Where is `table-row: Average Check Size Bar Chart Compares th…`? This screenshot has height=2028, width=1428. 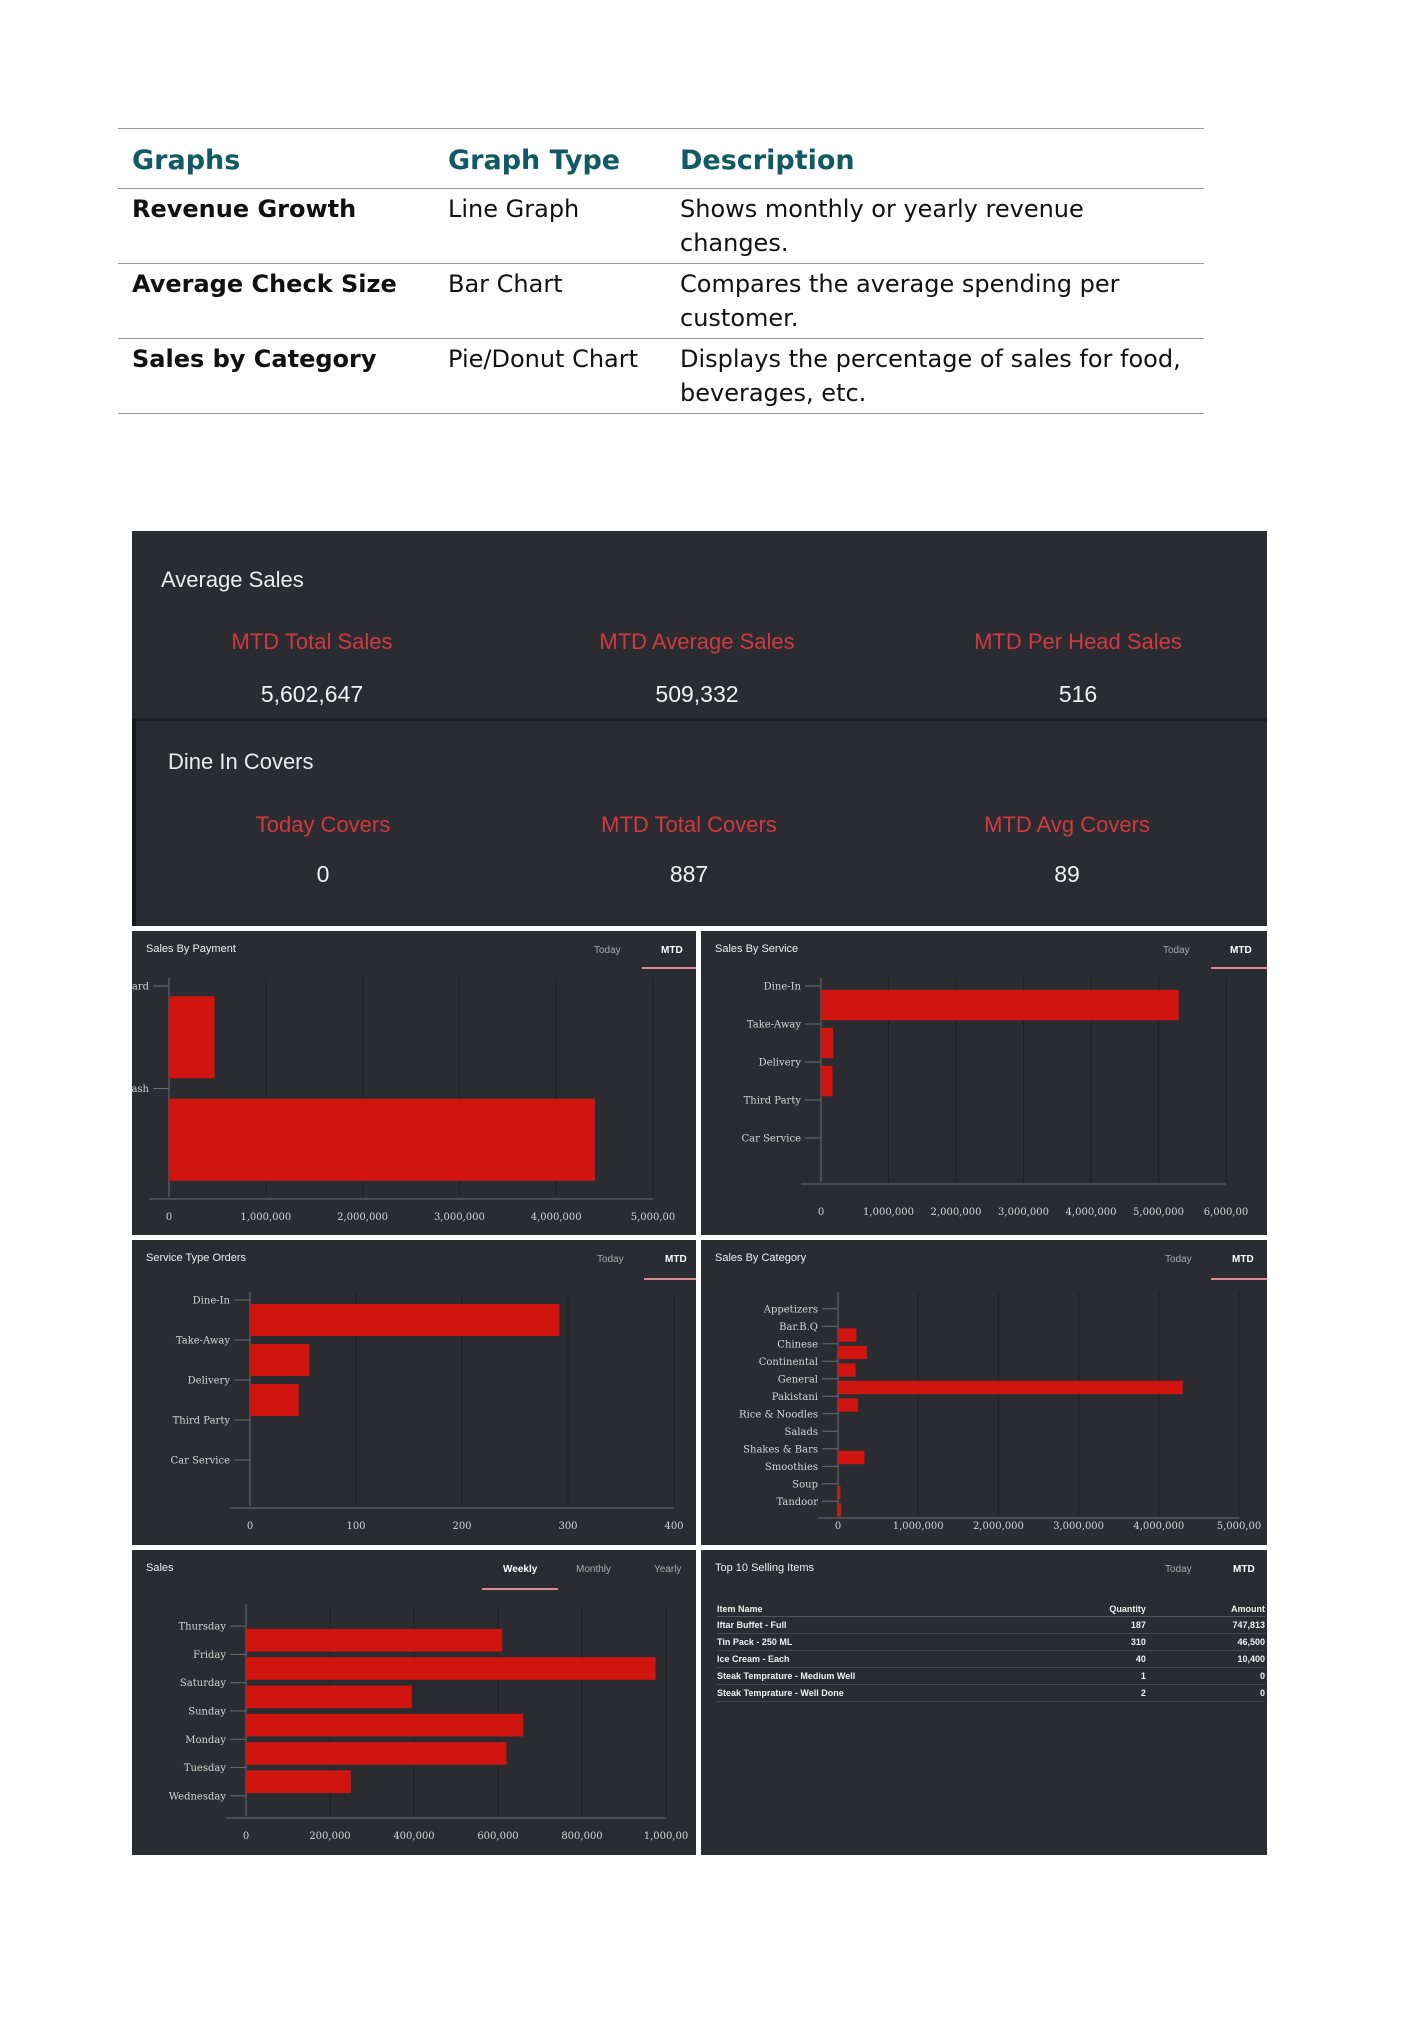 table-row: Average Check Size Bar Chart Compares th… is located at coordinates (661, 301).